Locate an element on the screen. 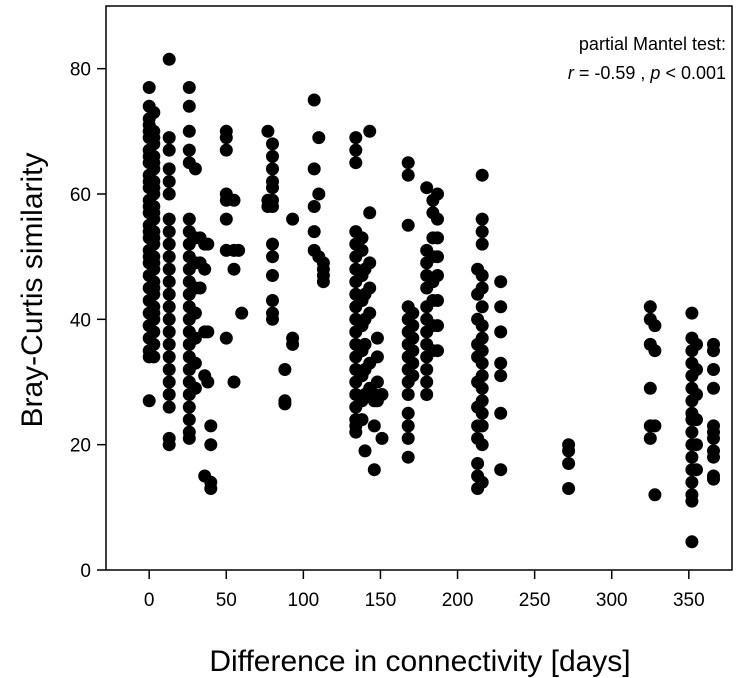 This screenshot has height=678, width=739. y-axis-ticks: 0 20 40 60 80 is located at coordinates (88, 321).